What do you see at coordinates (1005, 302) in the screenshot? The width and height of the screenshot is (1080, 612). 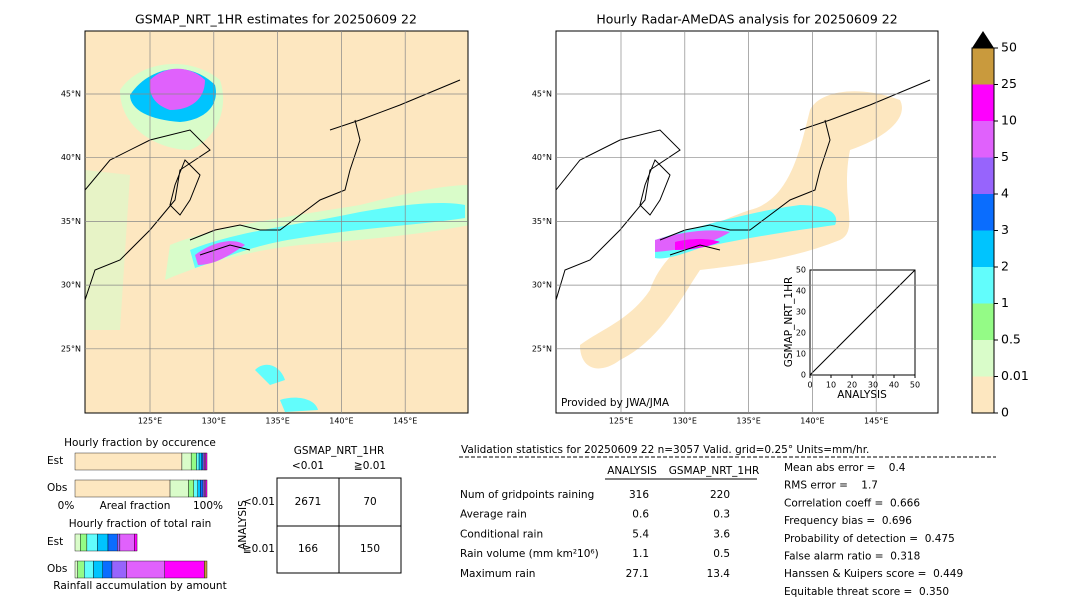 I see `colorbar-label: 1` at bounding box center [1005, 302].